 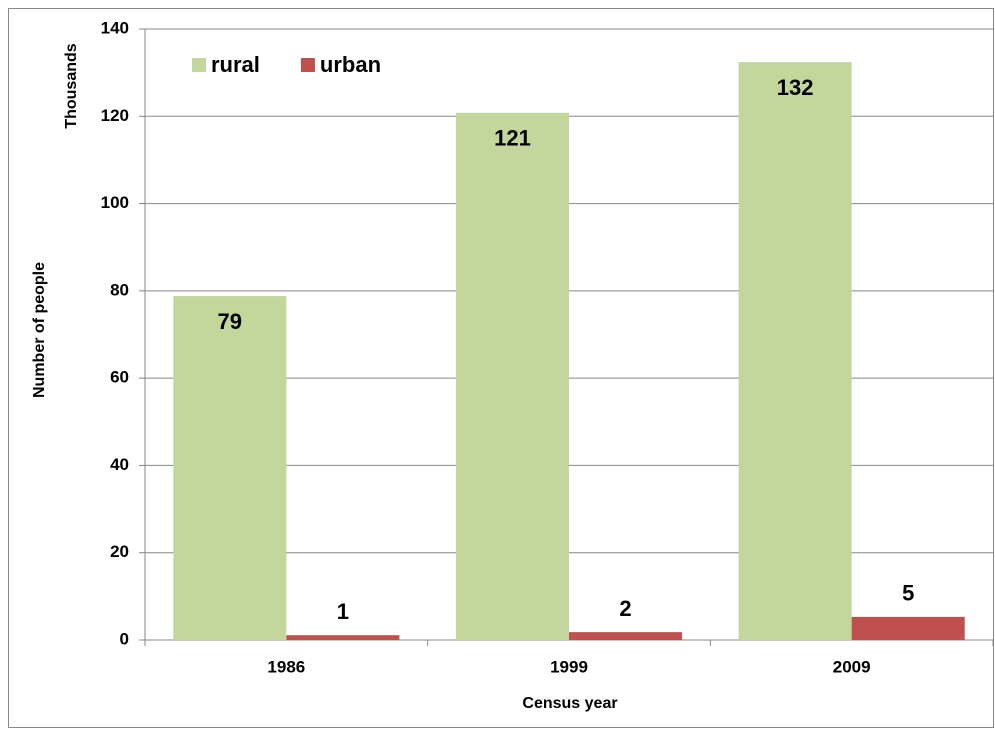 What do you see at coordinates (569, 703) in the screenshot?
I see `x-axis-title: Census year` at bounding box center [569, 703].